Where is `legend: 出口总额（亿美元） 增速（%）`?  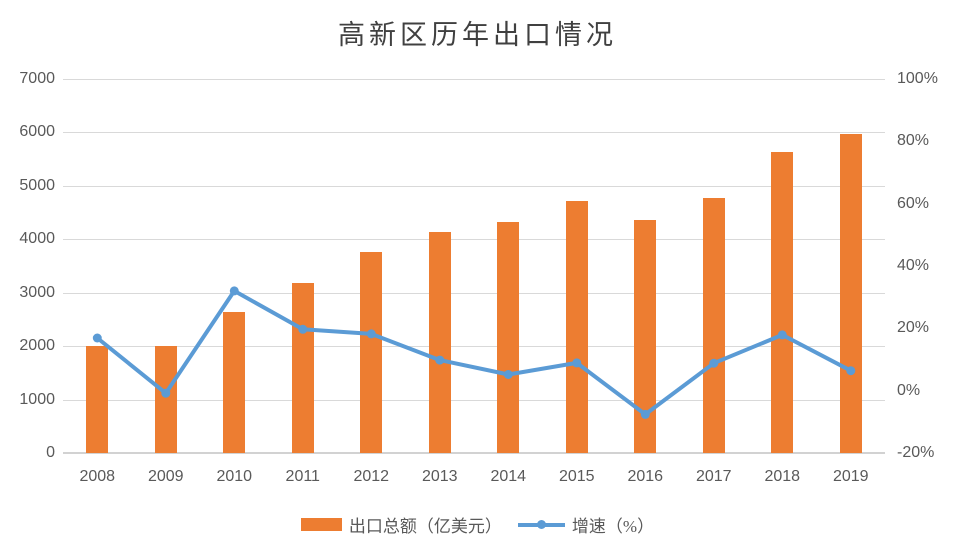
legend: 出口总额（亿美元） 增速（%） is located at coordinates (477, 524).